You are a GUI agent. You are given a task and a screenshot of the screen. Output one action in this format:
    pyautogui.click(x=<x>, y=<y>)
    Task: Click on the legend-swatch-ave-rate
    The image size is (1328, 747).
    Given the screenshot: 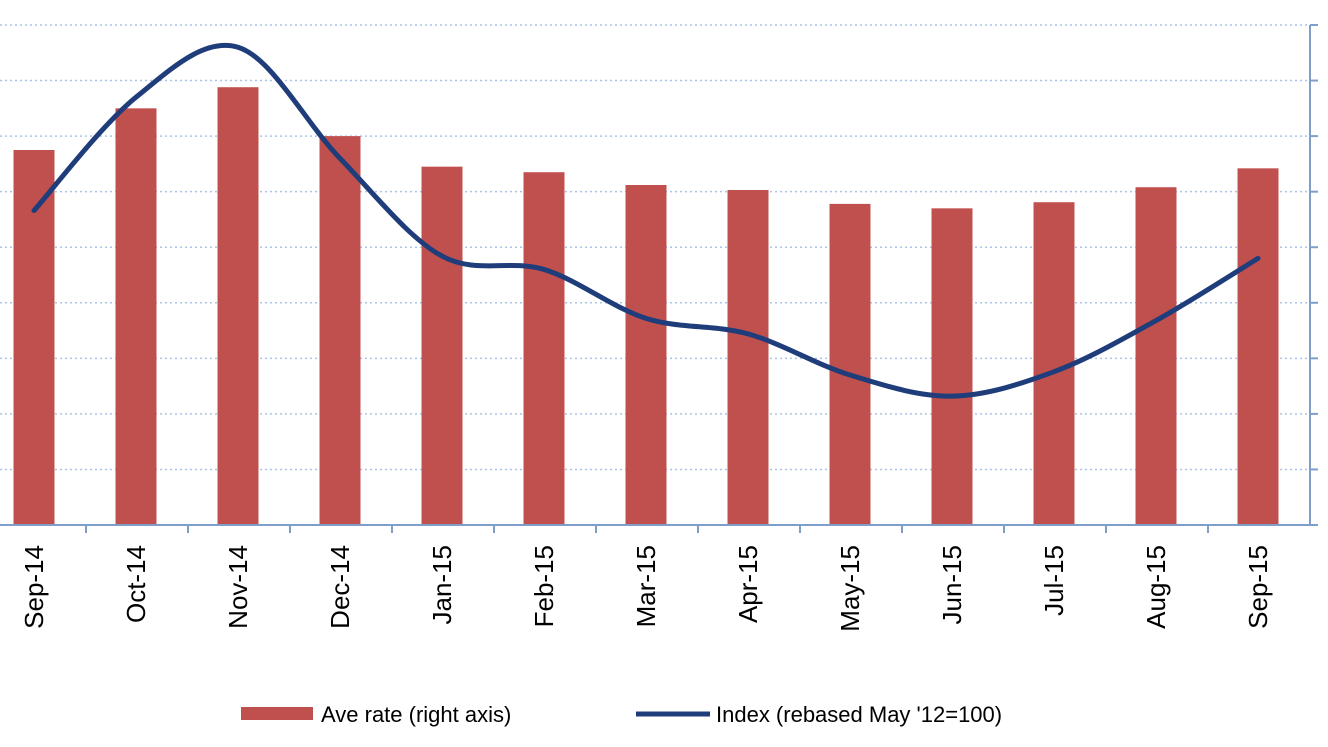 What is the action you would take?
    pyautogui.click(x=277, y=713)
    